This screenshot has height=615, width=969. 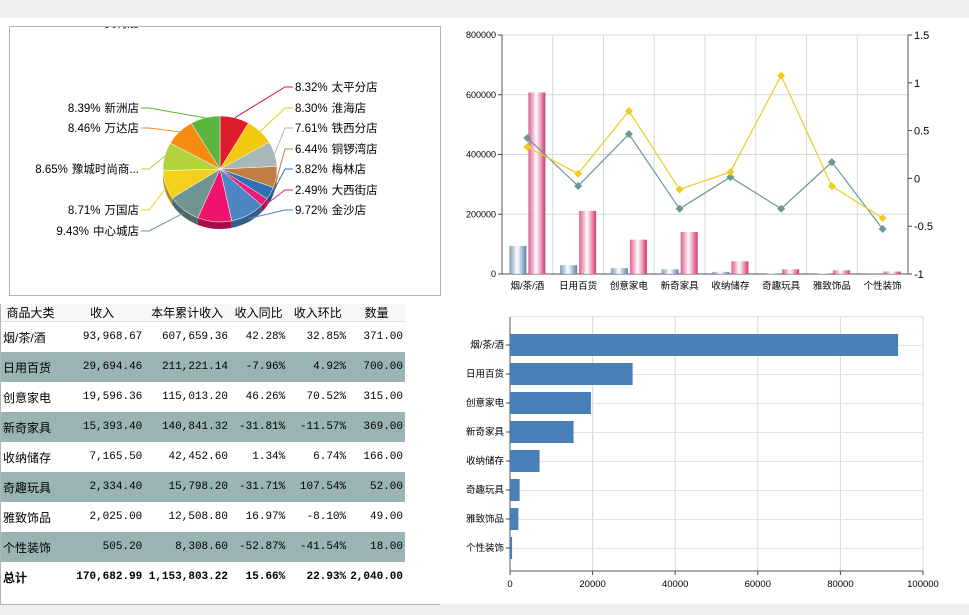 What do you see at coordinates (311, 211) in the screenshot?
I see `pie-slice-percent: 9.72%` at bounding box center [311, 211].